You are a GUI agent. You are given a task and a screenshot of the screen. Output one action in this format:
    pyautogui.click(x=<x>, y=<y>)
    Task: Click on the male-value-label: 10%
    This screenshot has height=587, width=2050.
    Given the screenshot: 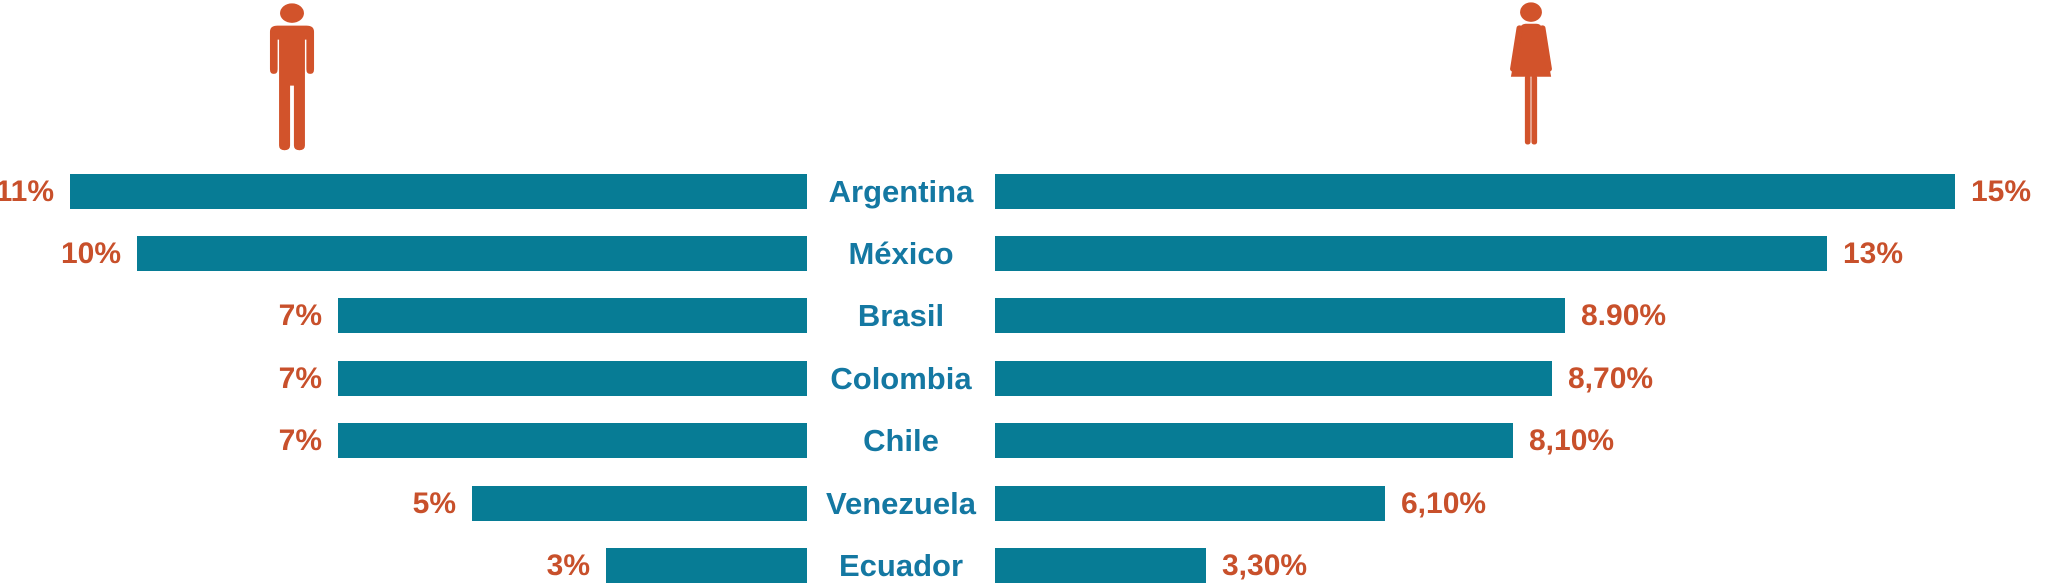 What is the action you would take?
    pyautogui.click(x=90, y=253)
    